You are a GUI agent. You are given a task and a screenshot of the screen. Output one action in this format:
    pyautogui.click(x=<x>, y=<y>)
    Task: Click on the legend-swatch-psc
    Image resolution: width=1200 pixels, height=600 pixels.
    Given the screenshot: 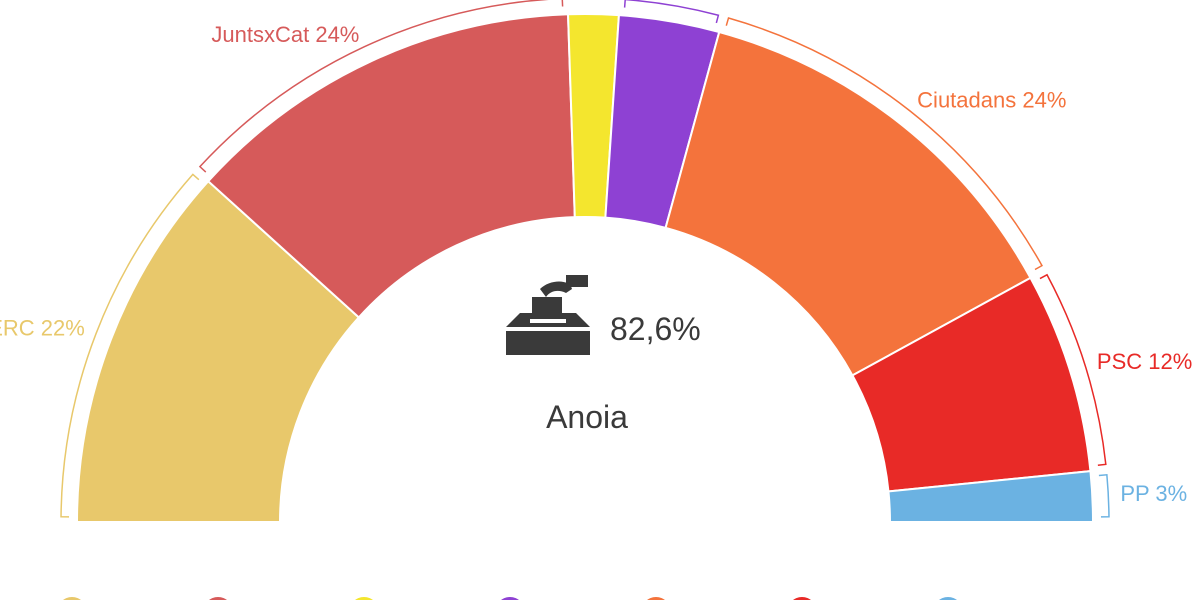 What is the action you would take?
    pyautogui.click(x=802, y=598)
    